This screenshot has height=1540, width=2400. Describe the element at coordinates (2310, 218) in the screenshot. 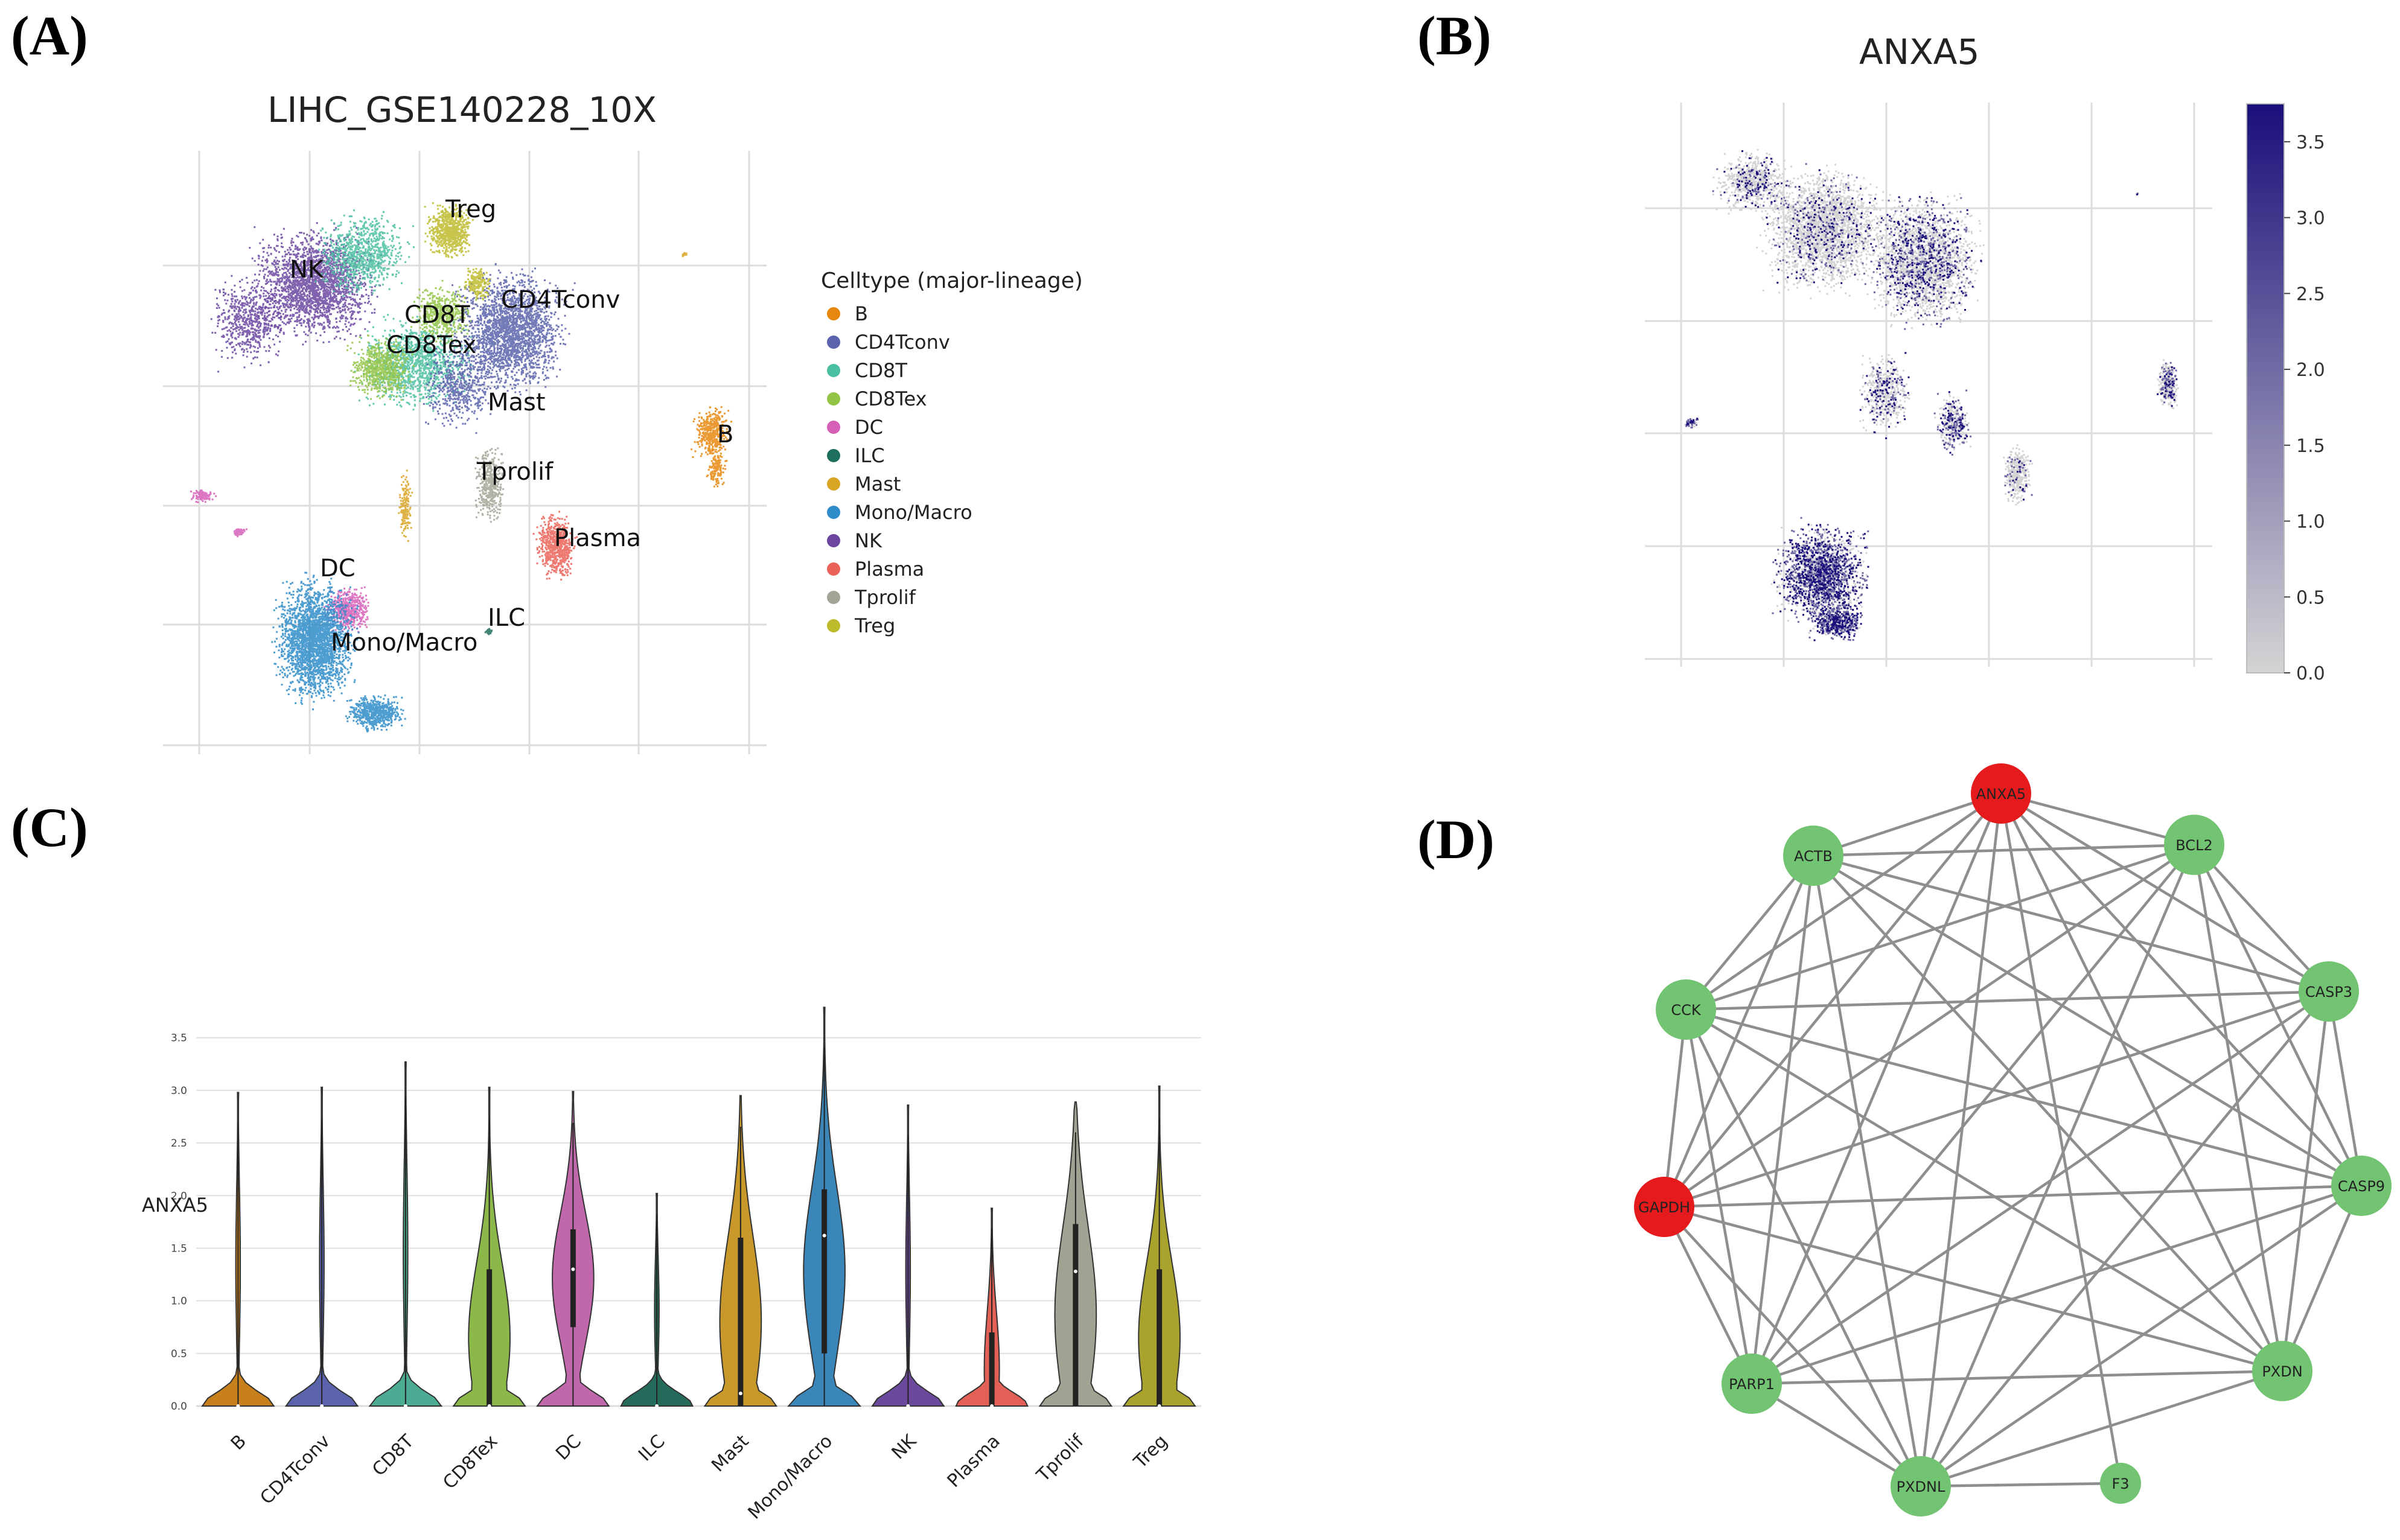

I see `colorbar-tick-label: 3.0` at that location.